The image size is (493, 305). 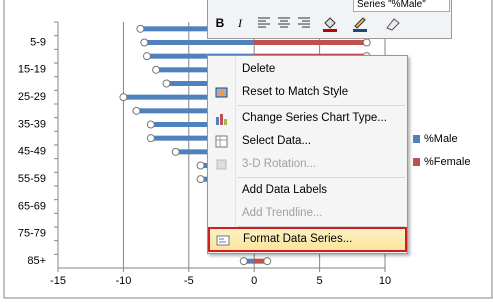 I want to click on y-tick-label: 55-59, so click(x=32, y=179).